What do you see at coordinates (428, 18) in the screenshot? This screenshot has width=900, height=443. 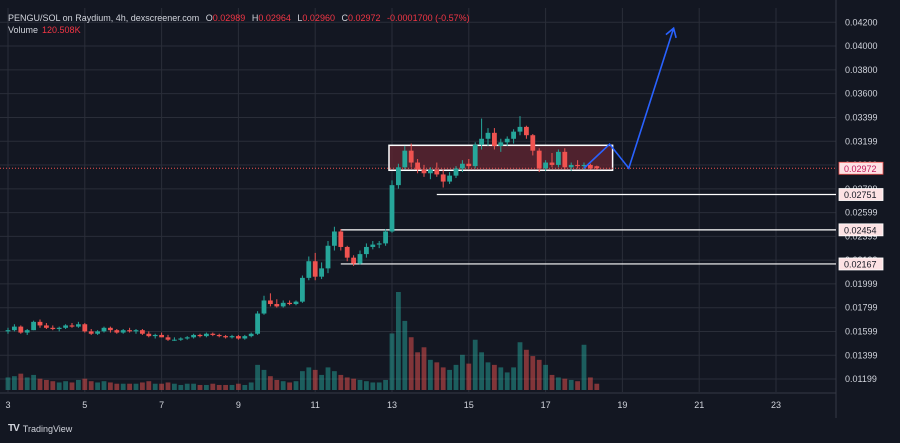 I see `change-value: -0.0001700 (-0.57%)` at bounding box center [428, 18].